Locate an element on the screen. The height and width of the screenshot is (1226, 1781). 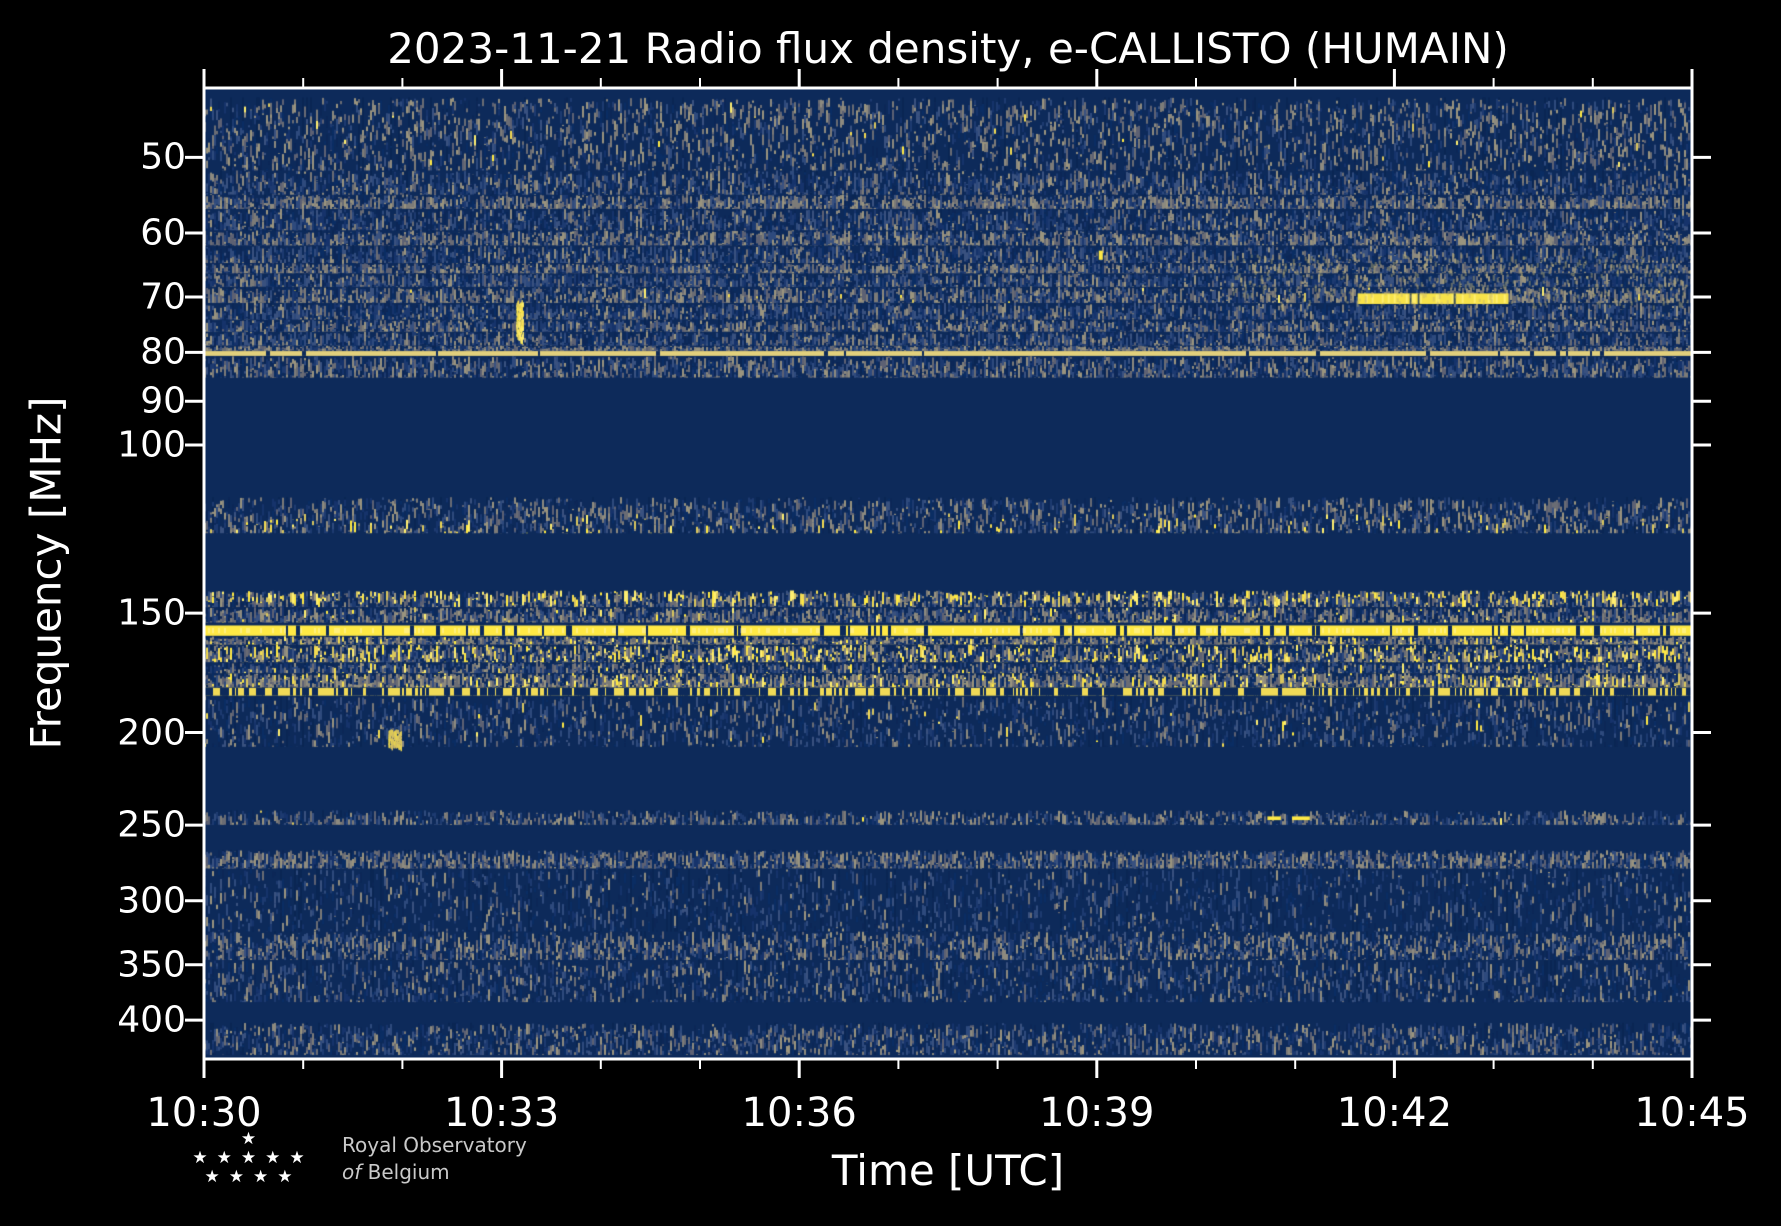
y-tick-label: 50 is located at coordinates (163, 157).